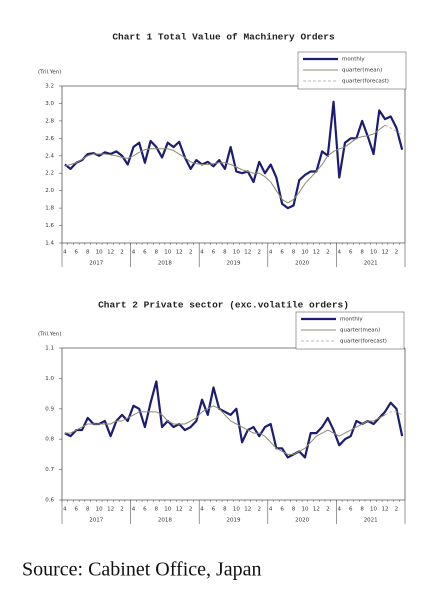 The image size is (437, 593). Describe the element at coordinates (49, 501) in the screenshot. I see `y-tick-label: 0.6` at that location.